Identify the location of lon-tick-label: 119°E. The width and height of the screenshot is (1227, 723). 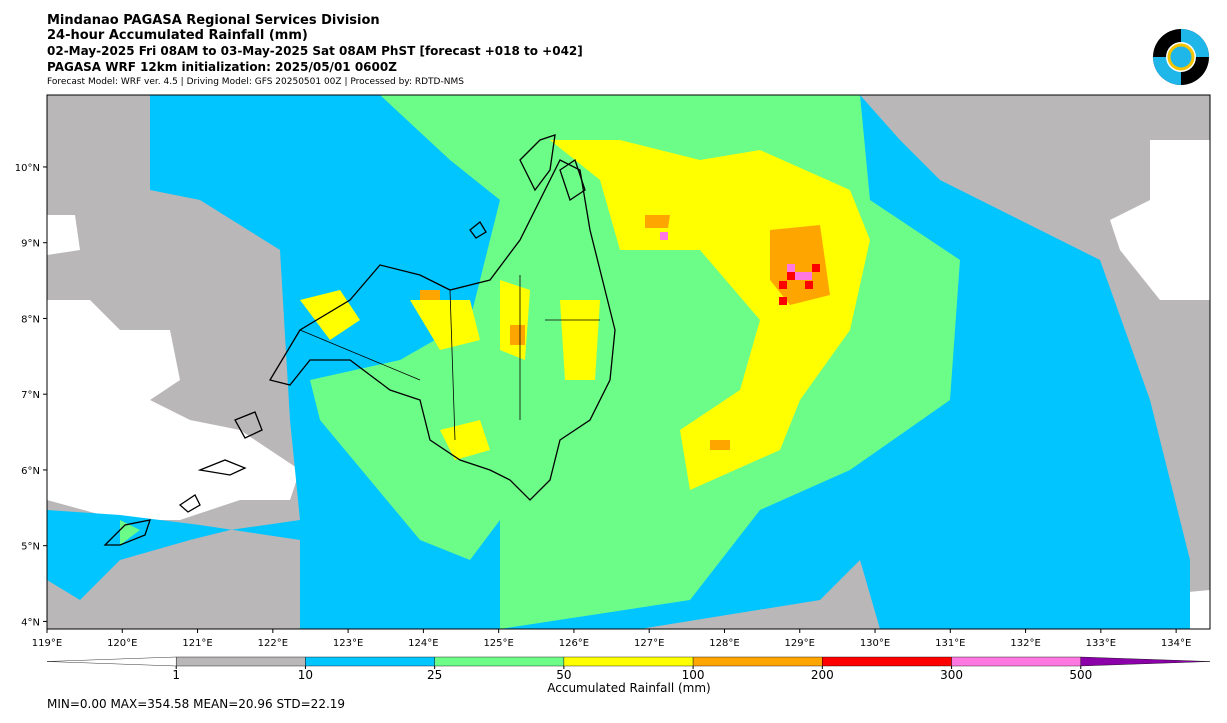
(47, 643).